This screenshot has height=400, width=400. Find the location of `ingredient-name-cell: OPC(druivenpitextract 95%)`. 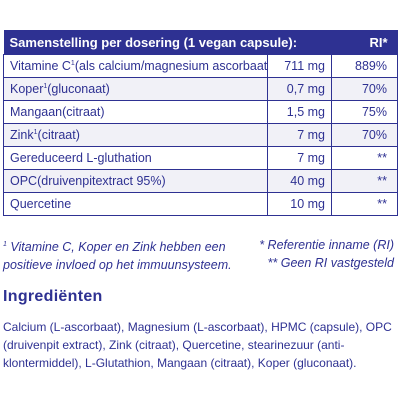

ingredient-name-cell: OPC(druivenpitextract 95%) is located at coordinates (135, 181).